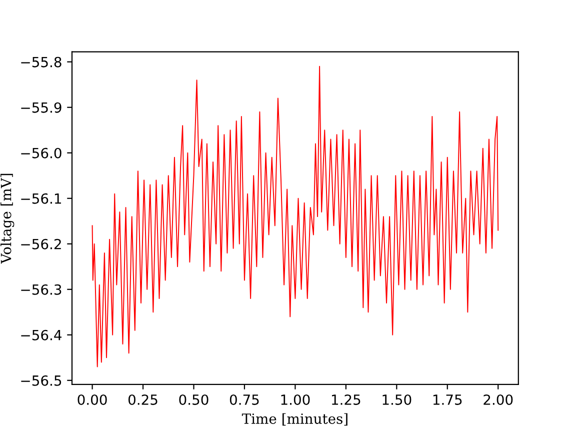 The width and height of the screenshot is (576, 432). What do you see at coordinates (346, 399) in the screenshot?
I see `x-tick-label: 1.25` at bounding box center [346, 399].